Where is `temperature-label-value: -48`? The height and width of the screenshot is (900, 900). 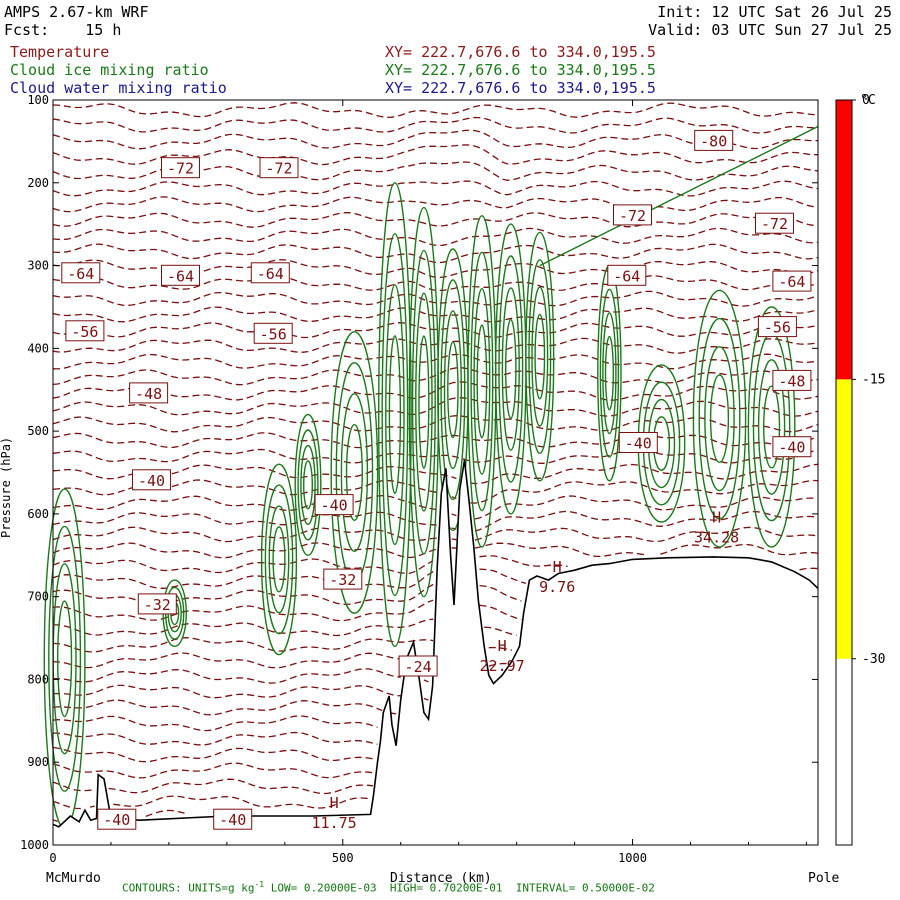 temperature-label-value: -48 is located at coordinates (791, 381).